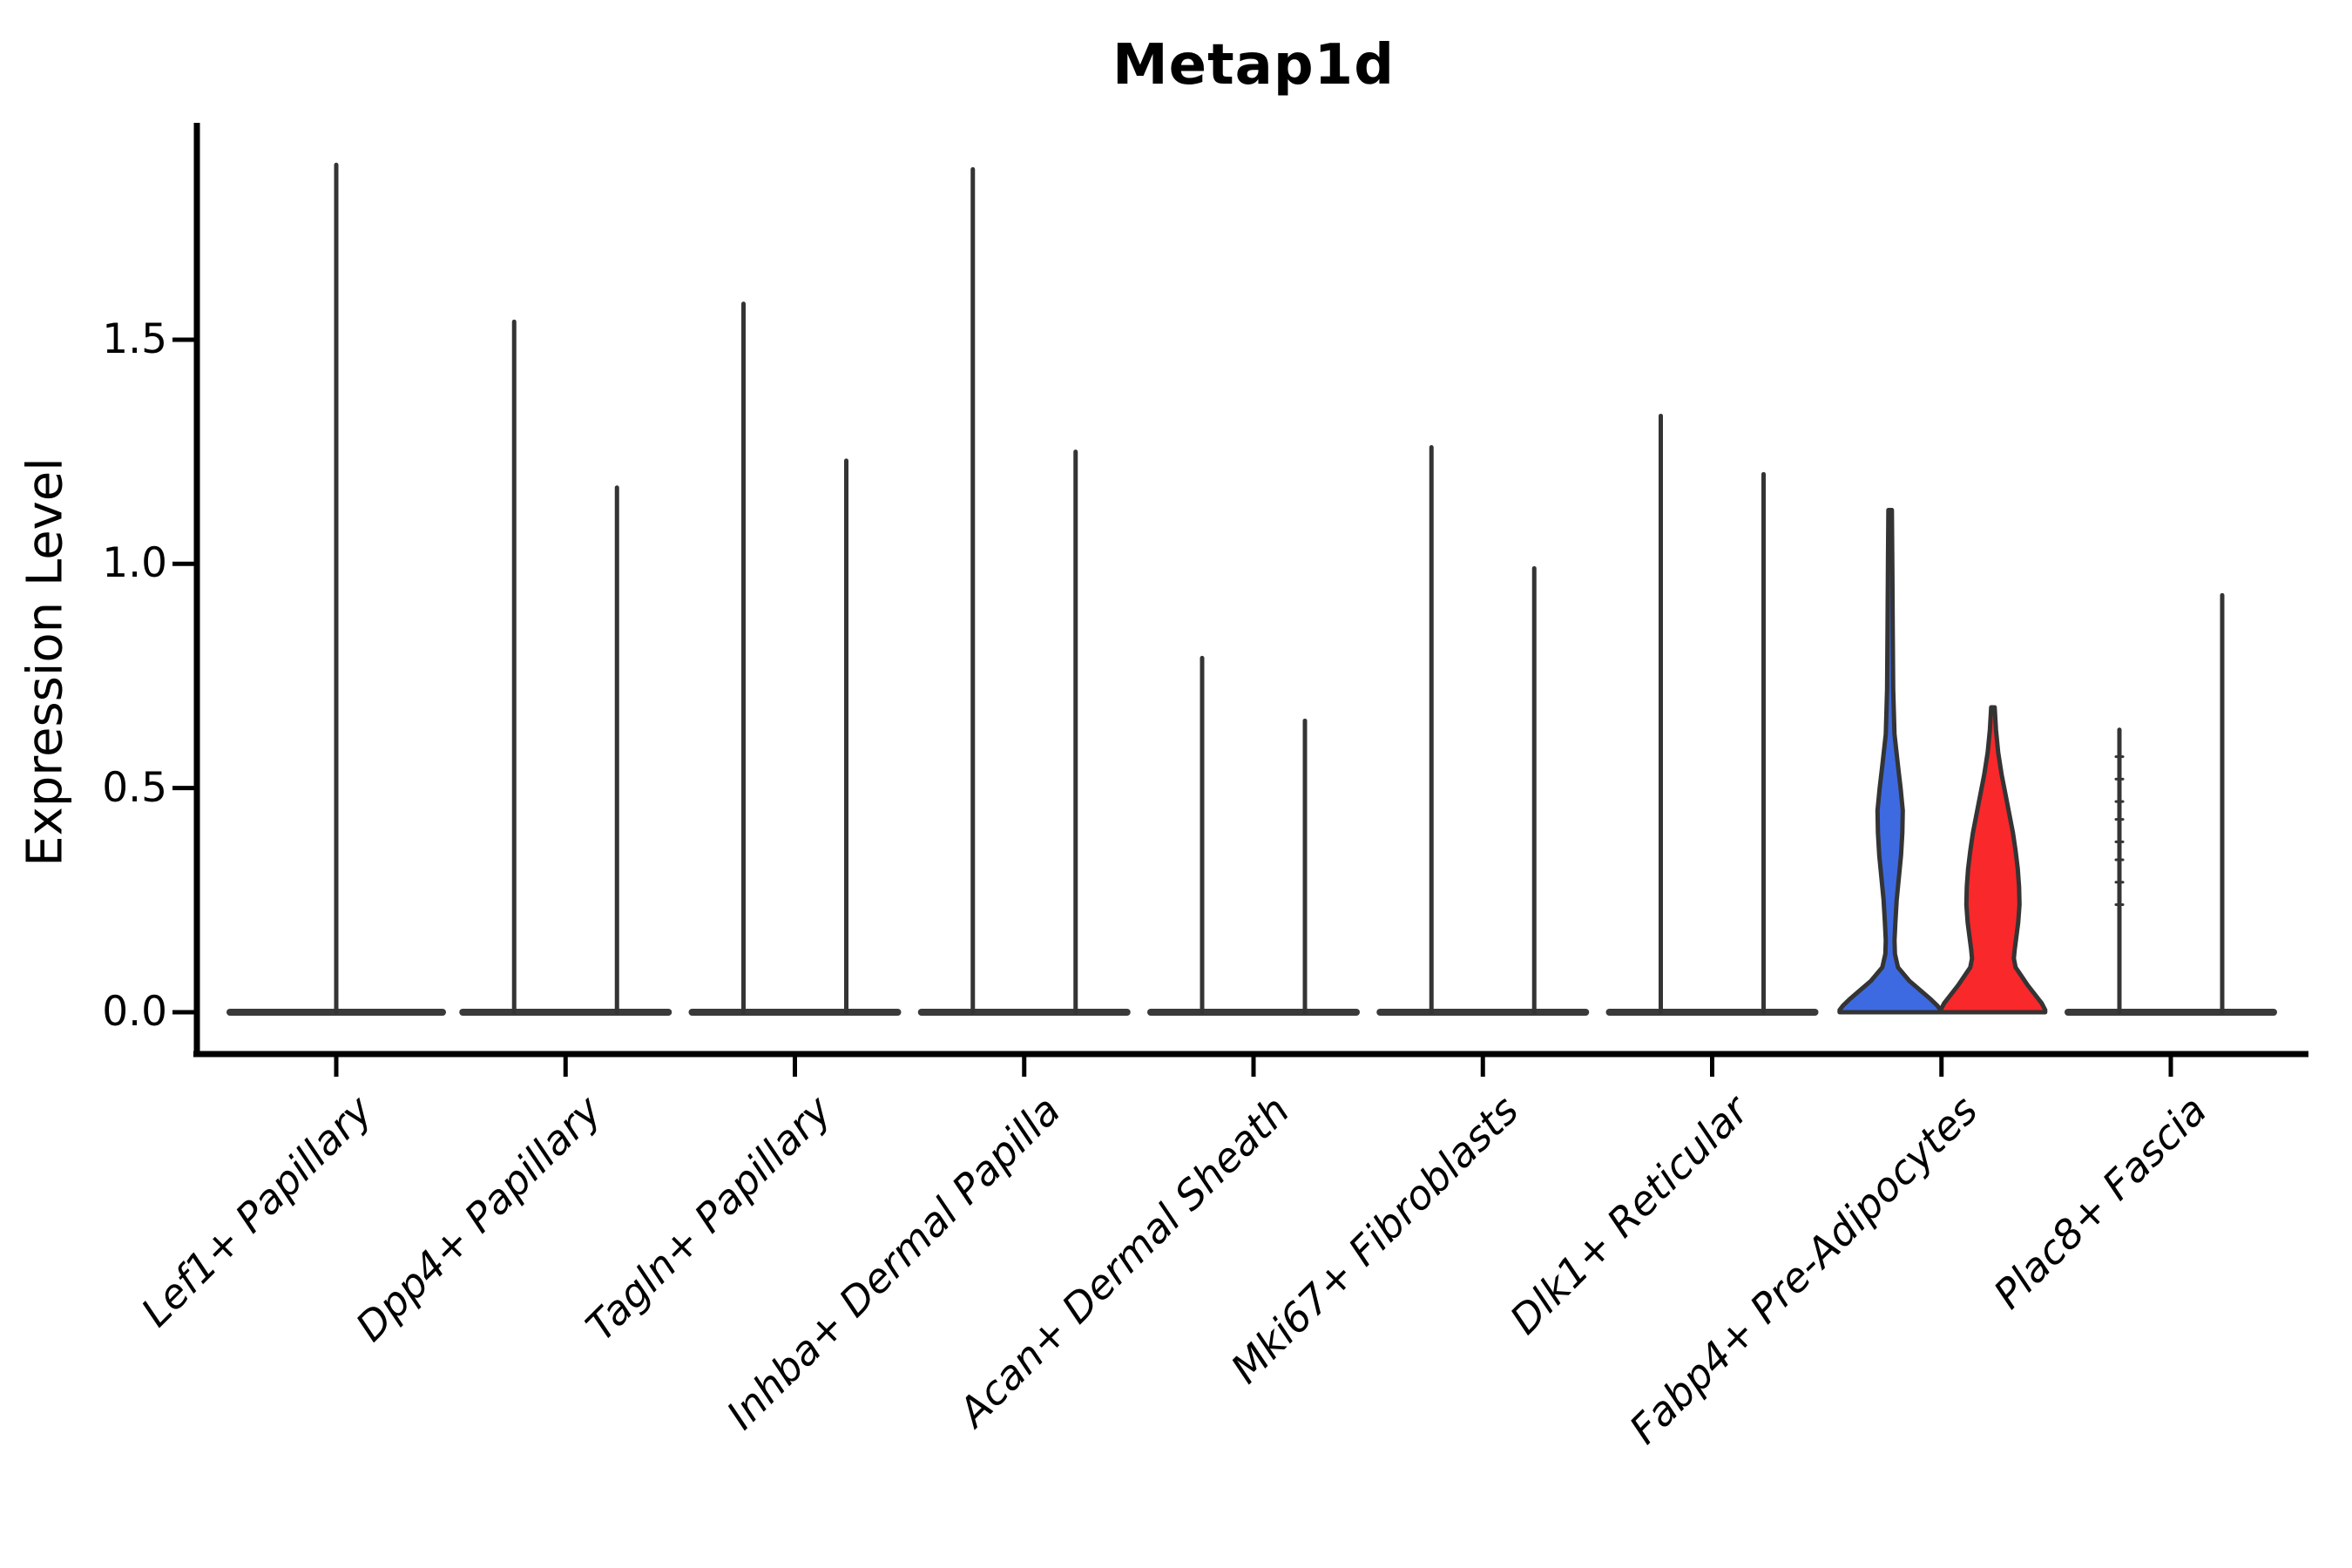 This screenshot has width=2352, height=1568. I want to click on y-tick-label: 1.0, so click(134, 564).